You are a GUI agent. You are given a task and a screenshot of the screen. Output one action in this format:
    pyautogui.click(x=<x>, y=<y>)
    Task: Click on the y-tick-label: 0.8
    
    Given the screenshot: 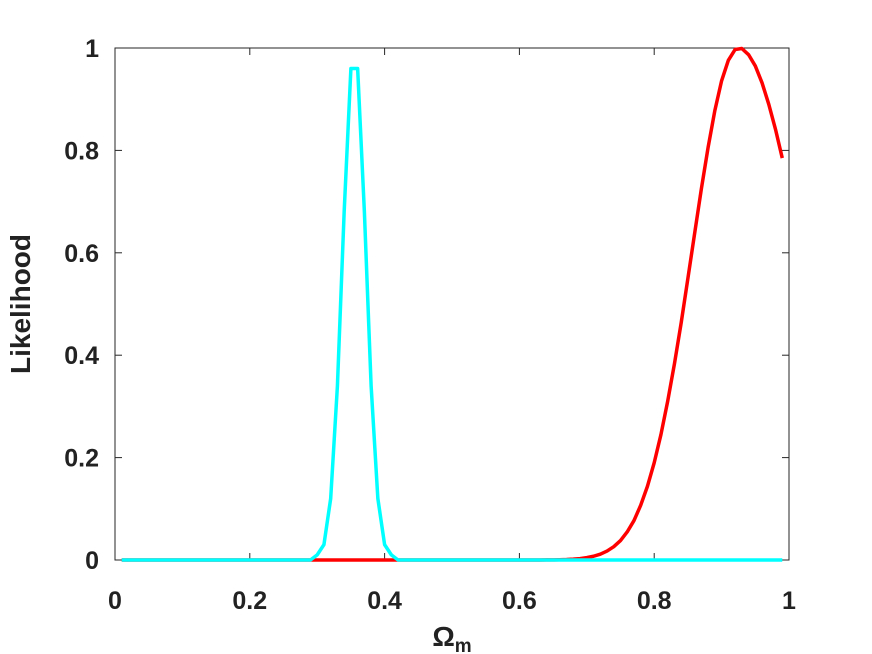 What is the action you would take?
    pyautogui.click(x=81, y=151)
    